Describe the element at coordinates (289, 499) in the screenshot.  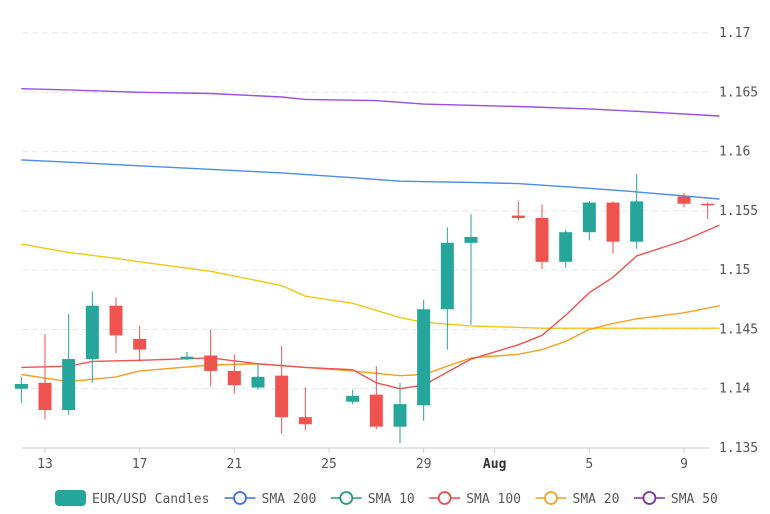
I see `svg-text: SMA 200` at that location.